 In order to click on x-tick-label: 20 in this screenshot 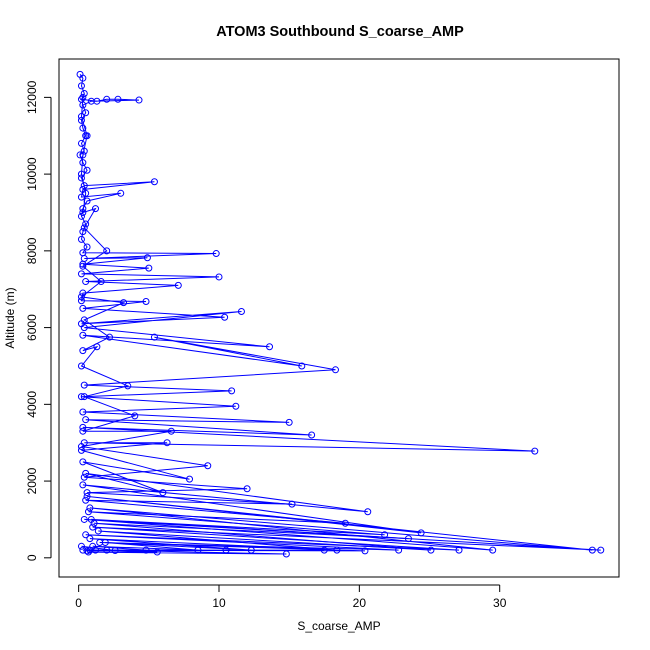, I will do `click(360, 603)`.